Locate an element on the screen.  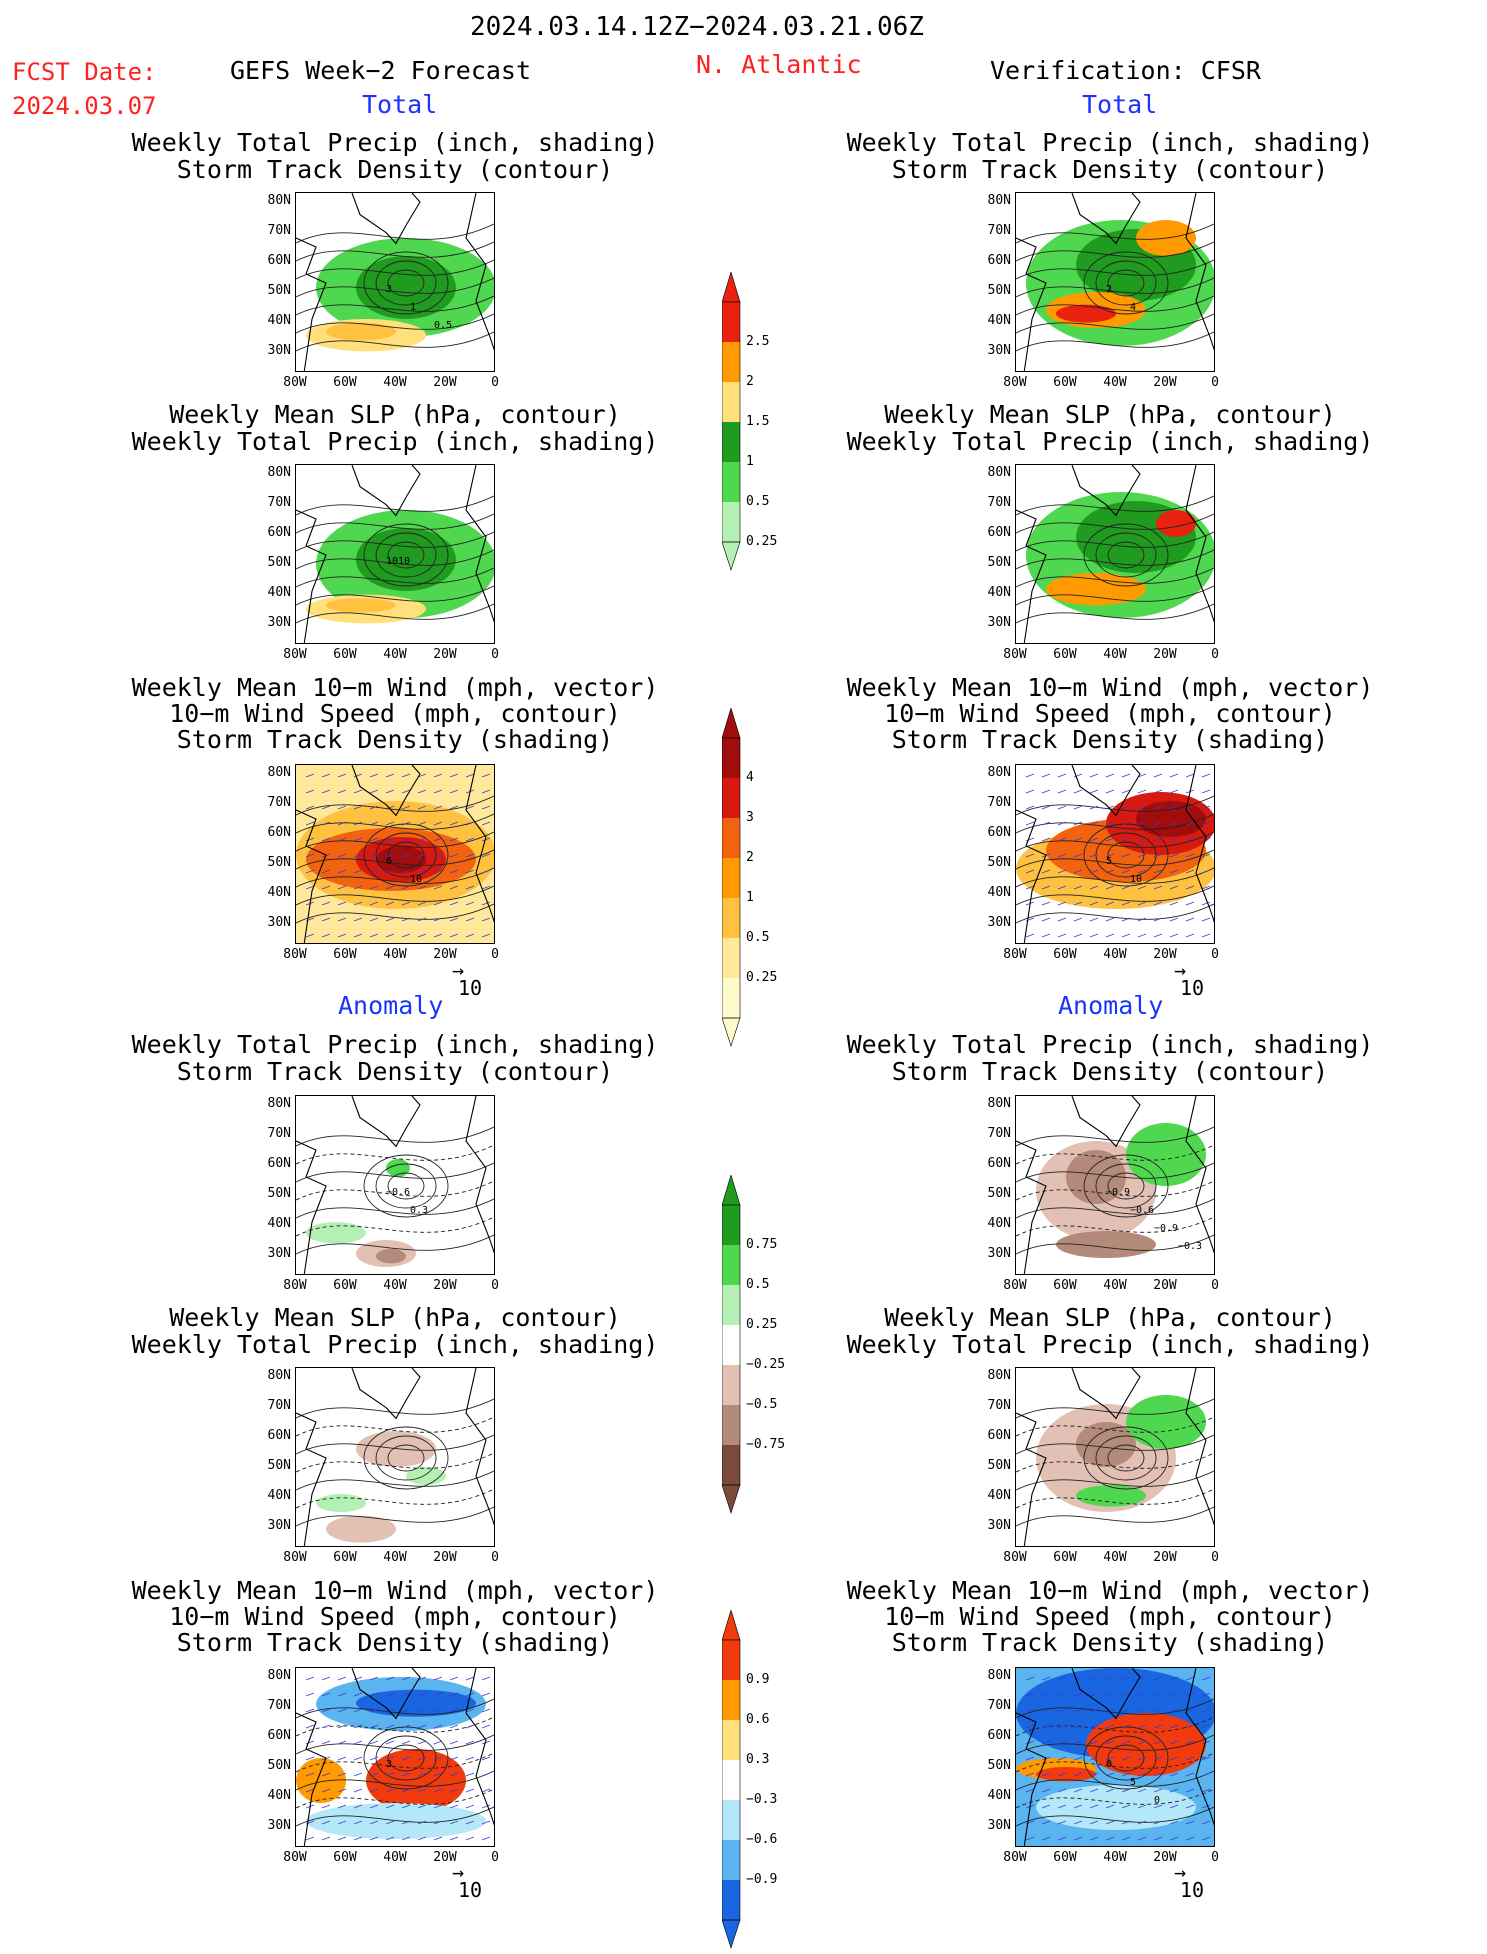
colorbar-tick-label: 1.5 is located at coordinates (758, 421).